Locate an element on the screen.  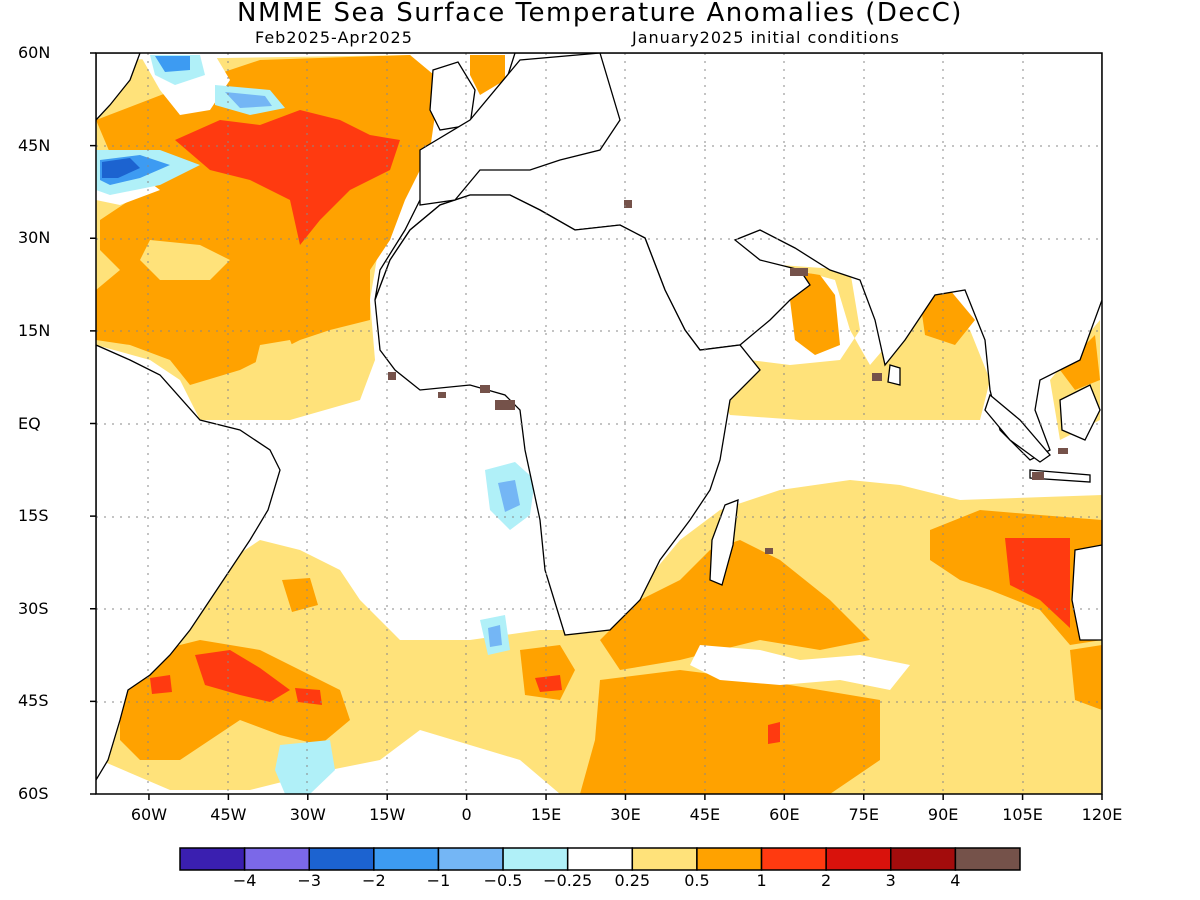
colorbar-label: 4 is located at coordinates (955, 880).